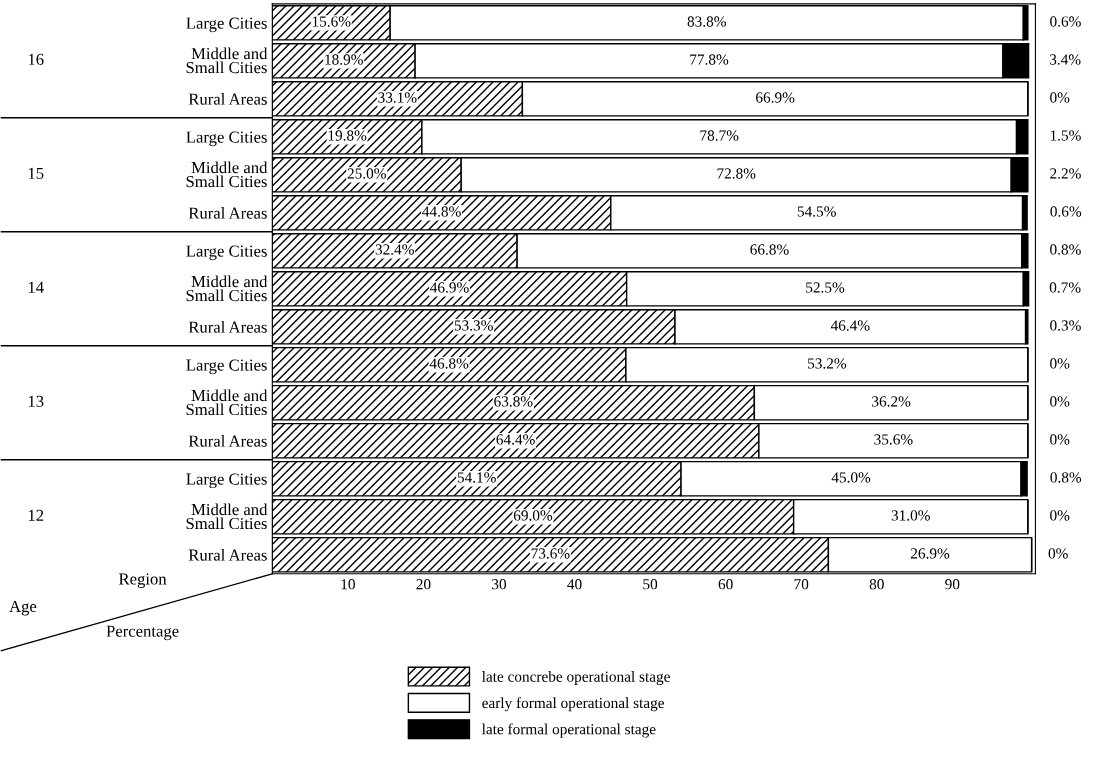  I want to click on data-label: 53.3%, so click(473, 325).